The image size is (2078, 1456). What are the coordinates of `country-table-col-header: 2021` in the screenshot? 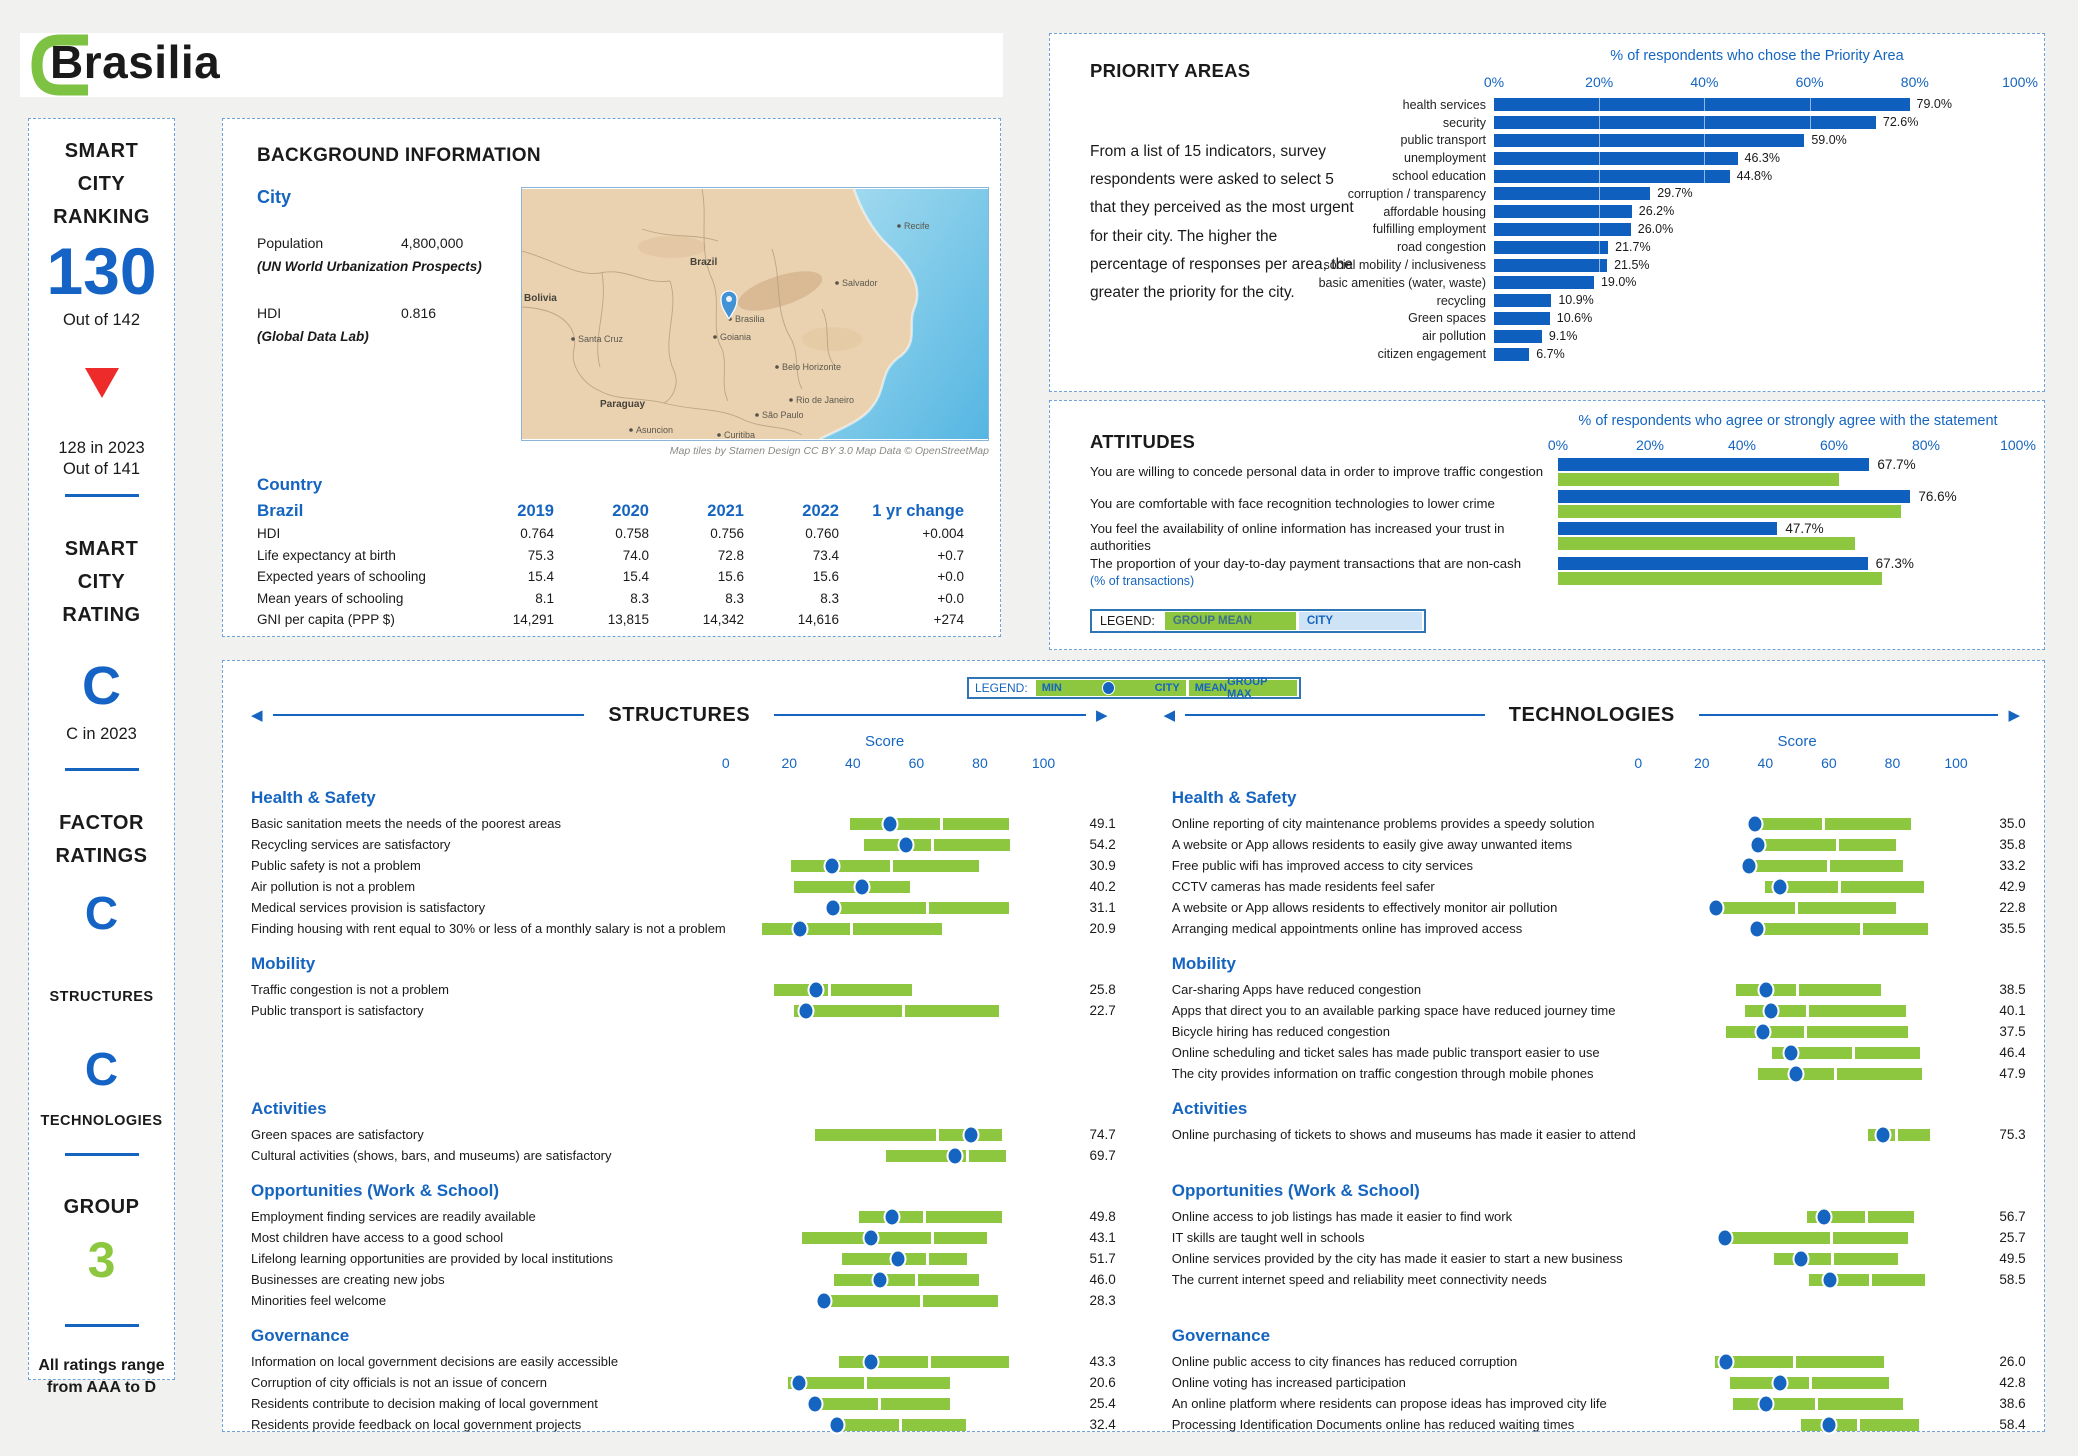 It's located at (725, 510).